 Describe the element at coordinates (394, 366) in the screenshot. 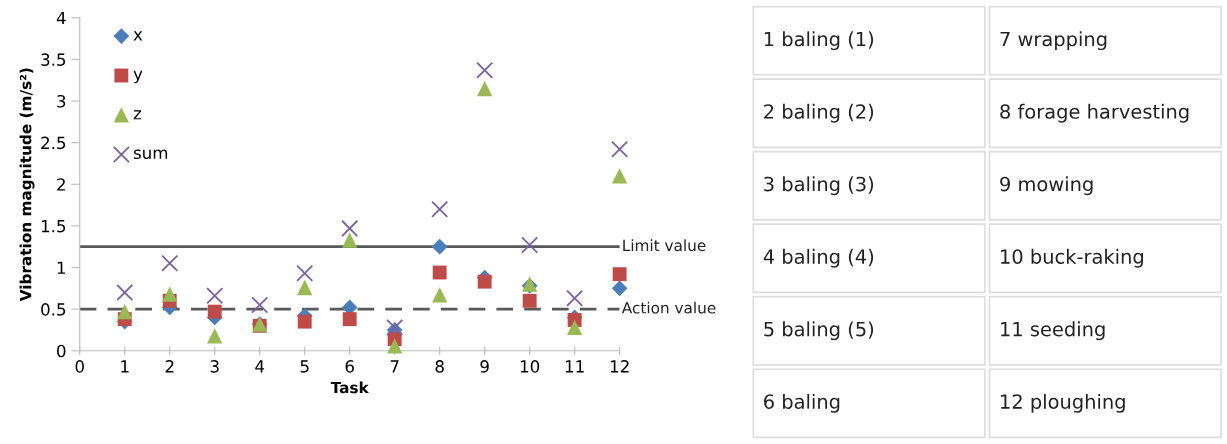

I see `x-tick-label: 7` at that location.